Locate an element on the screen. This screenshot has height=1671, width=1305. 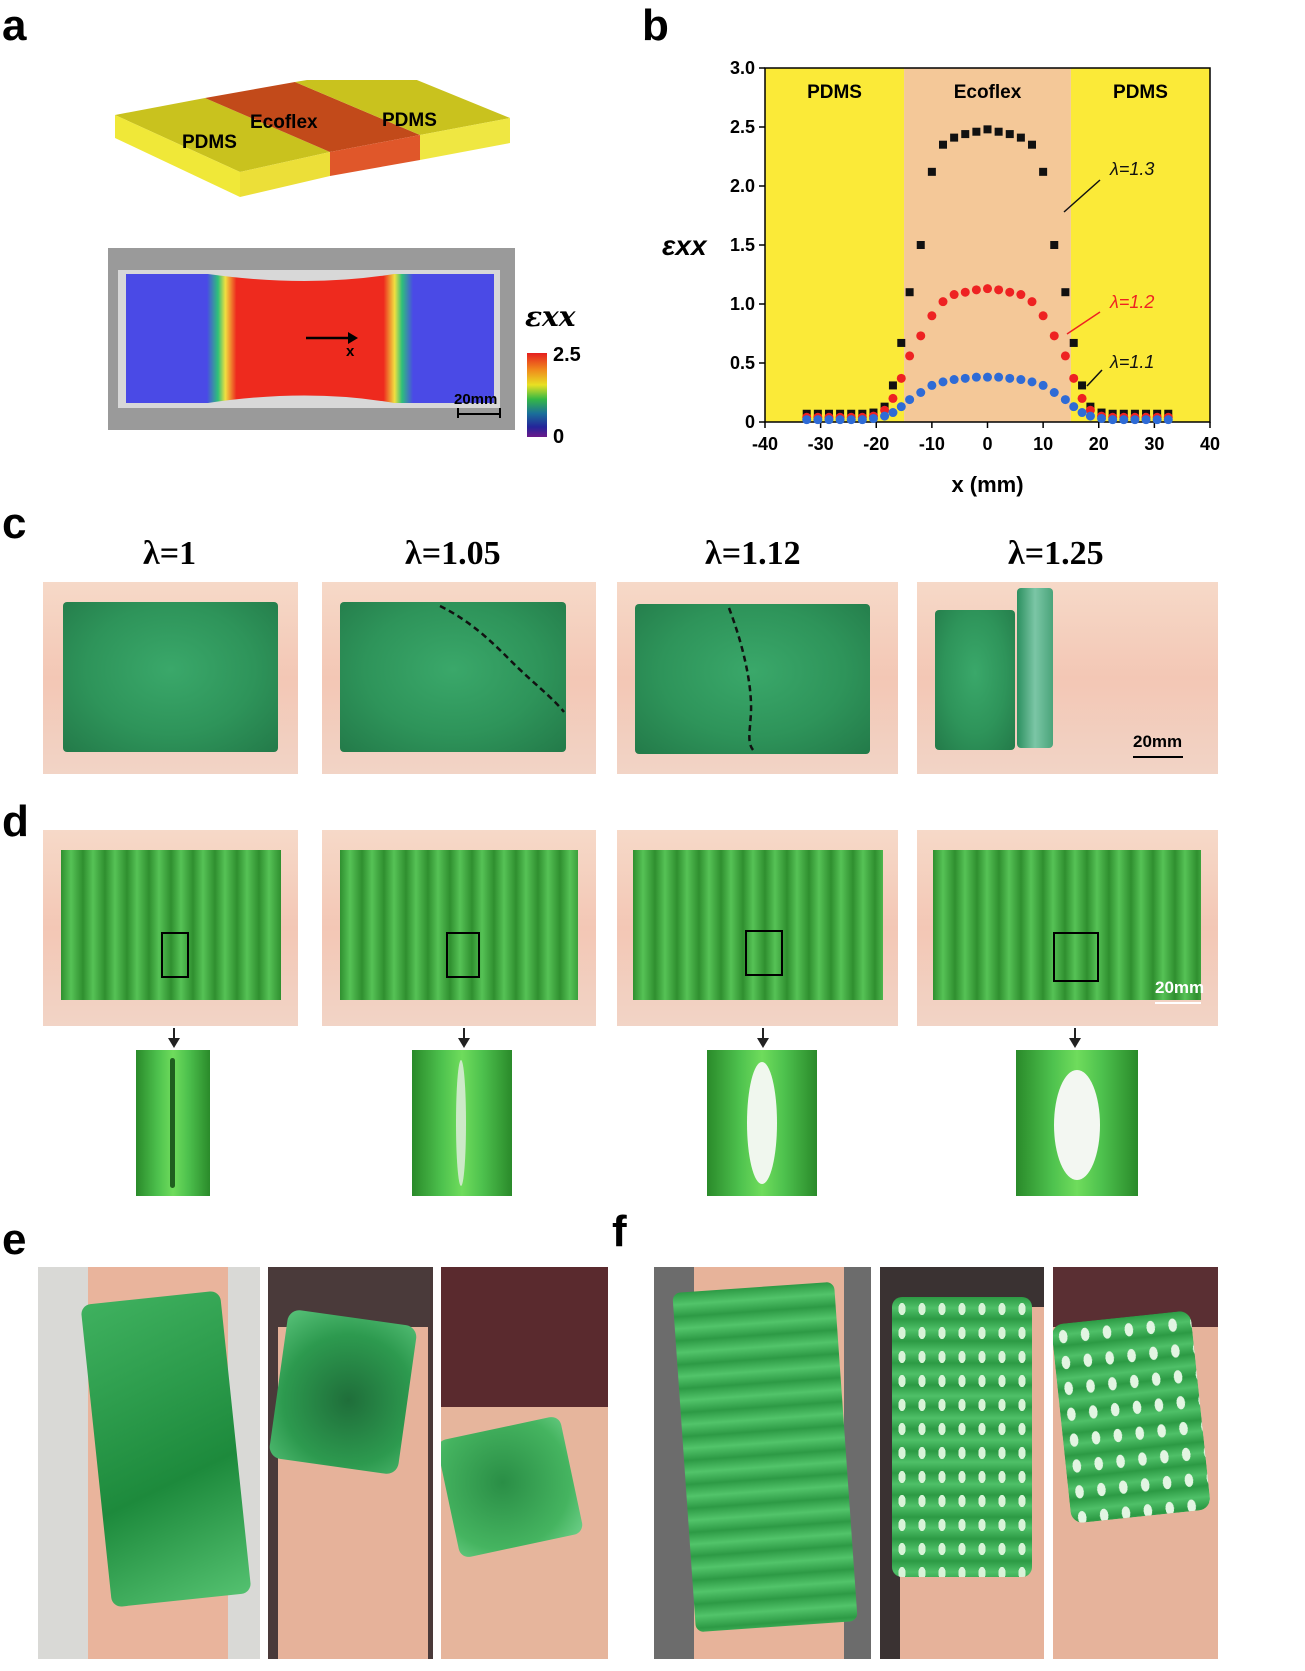
x-tick-label-5: 10 is located at coordinates (1043, 444).